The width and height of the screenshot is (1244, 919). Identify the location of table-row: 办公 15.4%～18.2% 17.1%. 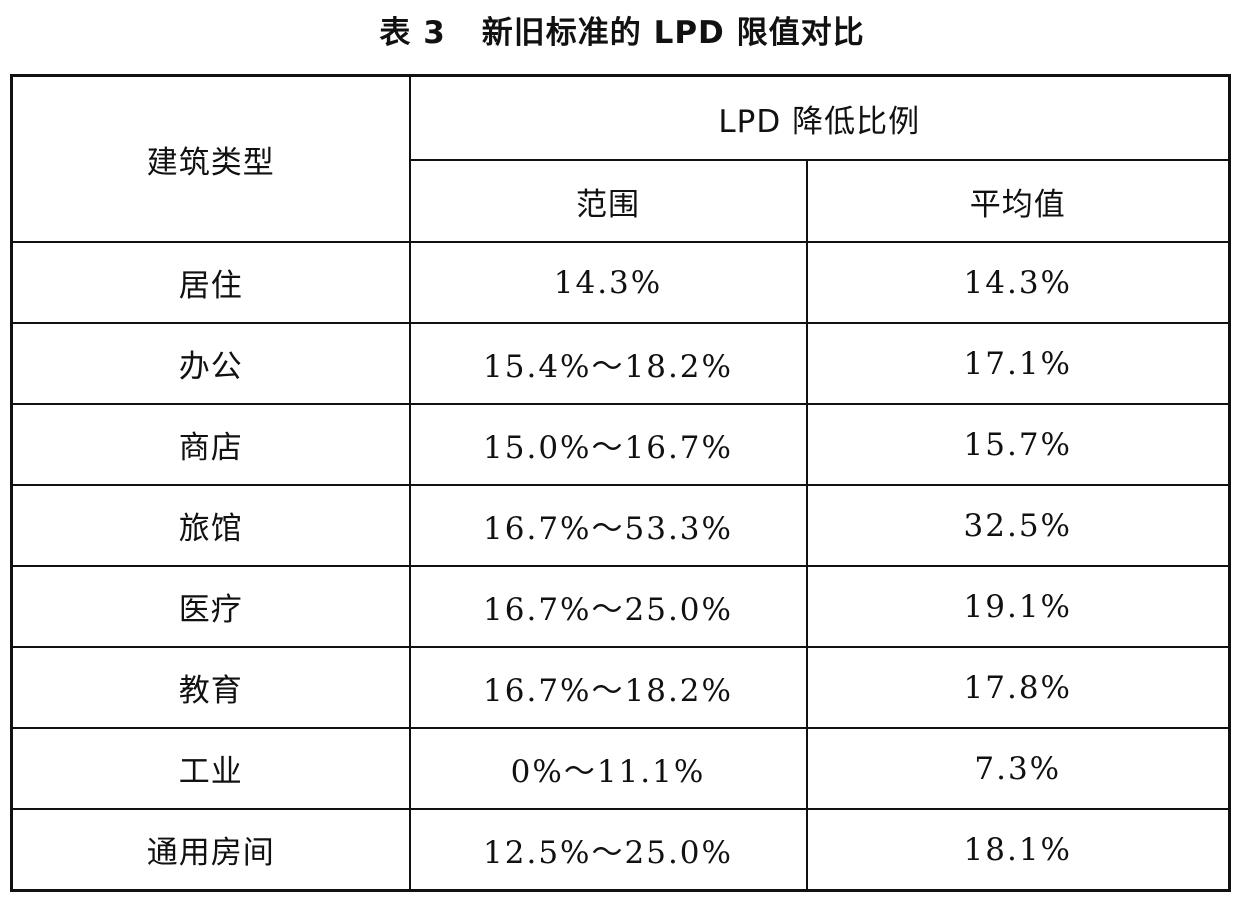
(620, 363).